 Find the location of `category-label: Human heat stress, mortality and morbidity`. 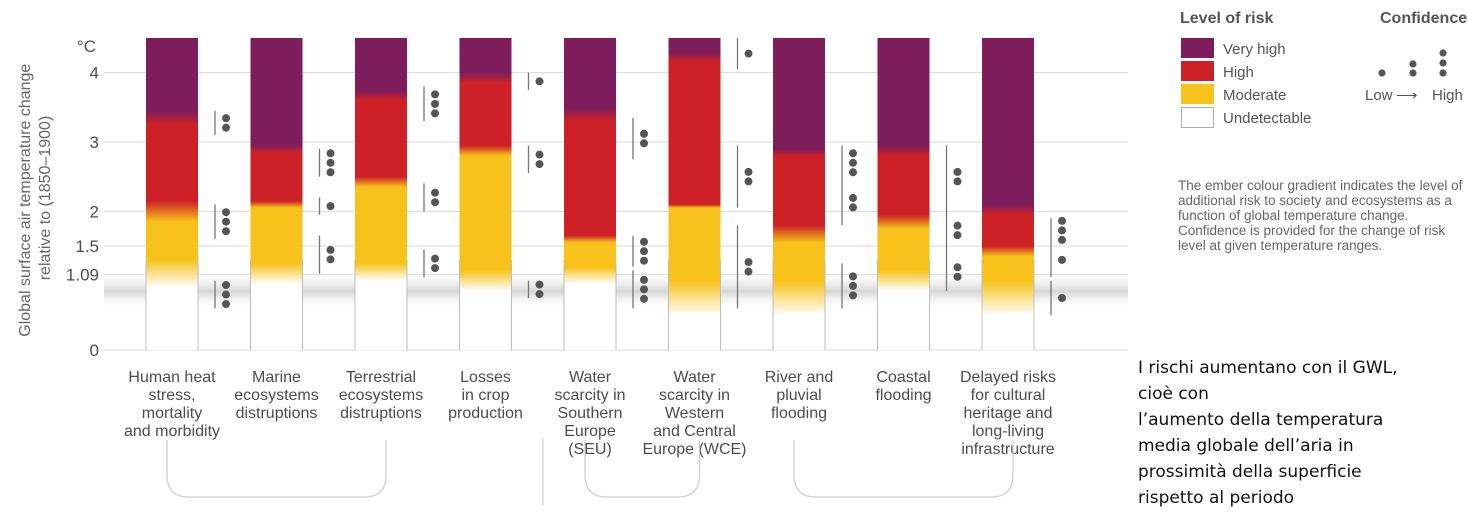

category-label: Human heat stress, mortality and morbidity is located at coordinates (172, 404).